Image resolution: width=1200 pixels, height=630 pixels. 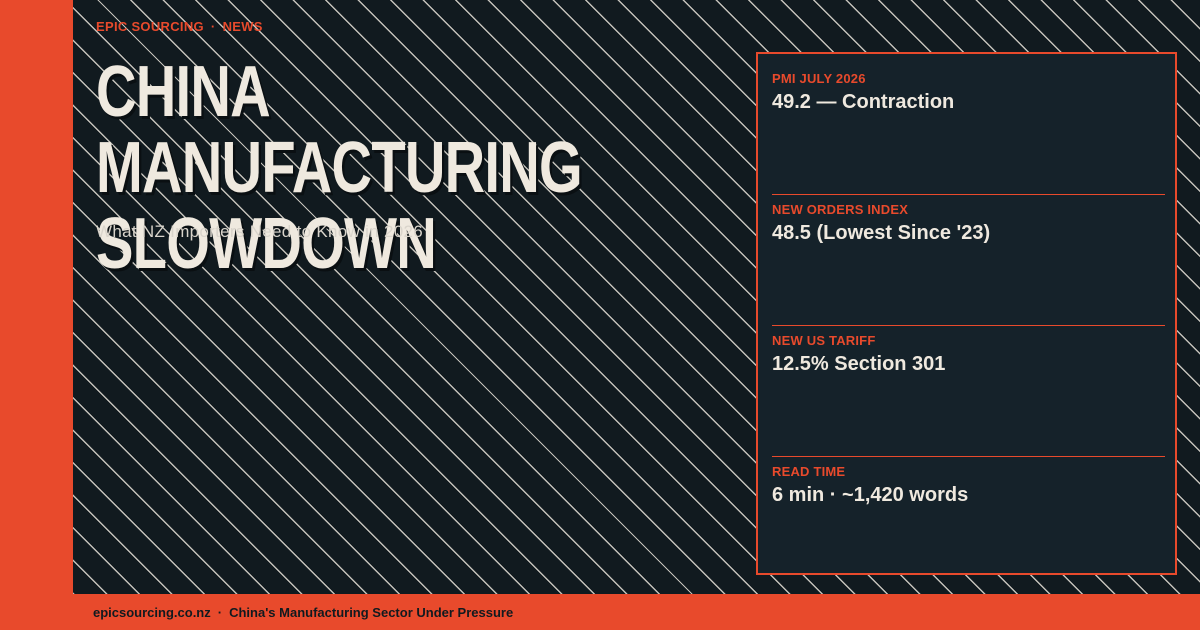 I want to click on stat-value: 48.5 (Lowest Since '23), so click(x=881, y=233).